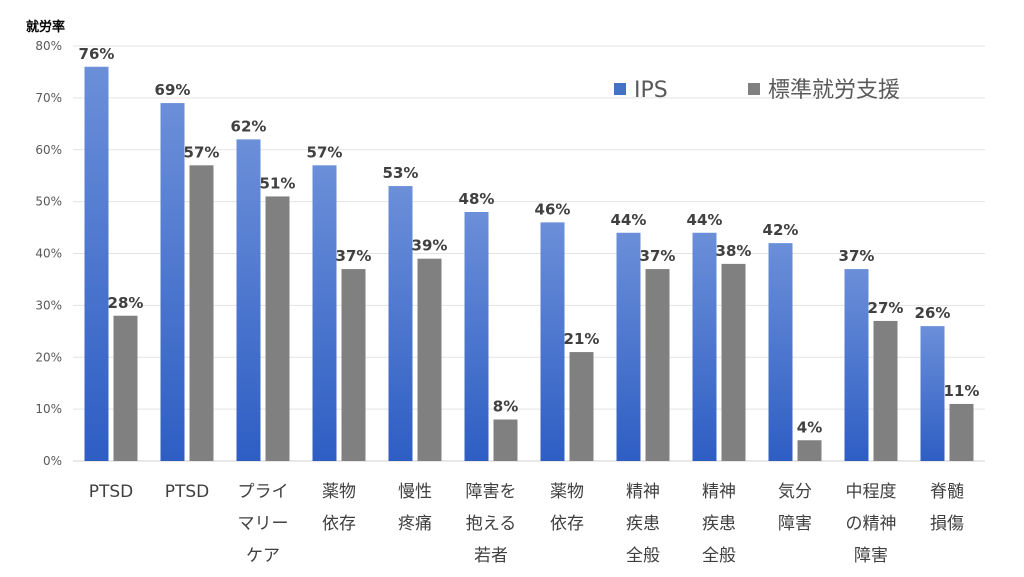  I want to click on y-tick-label: 20%, so click(48, 357).